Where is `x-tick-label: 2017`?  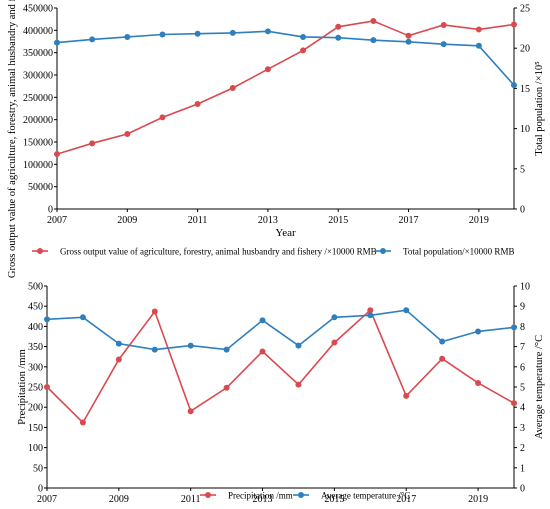 x-tick-label: 2017 is located at coordinates (409, 220).